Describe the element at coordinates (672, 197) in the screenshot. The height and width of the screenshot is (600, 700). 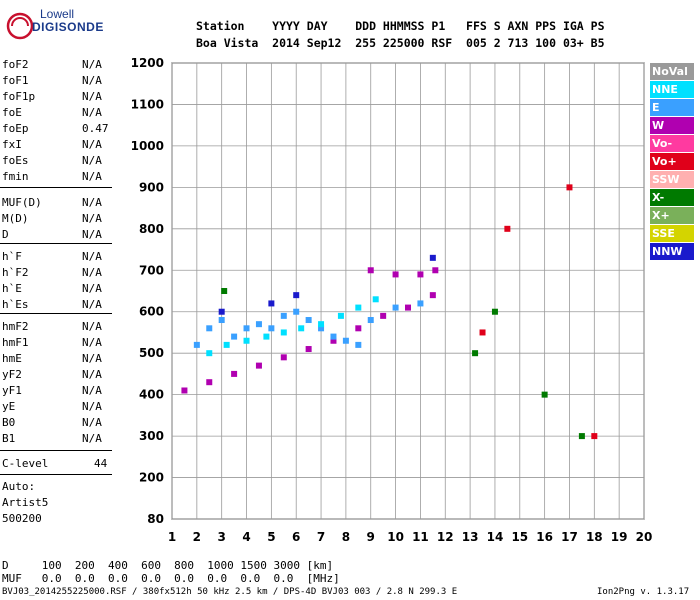
I see `legend-item-x: X-` at that location.